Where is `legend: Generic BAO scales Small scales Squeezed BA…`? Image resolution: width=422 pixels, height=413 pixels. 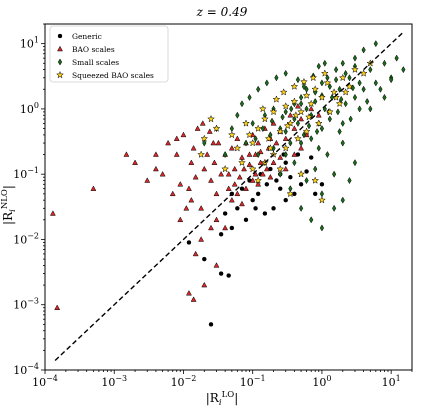
legend: Generic BAO scales Small scales Squeezed BA… is located at coordinates (109, 54).